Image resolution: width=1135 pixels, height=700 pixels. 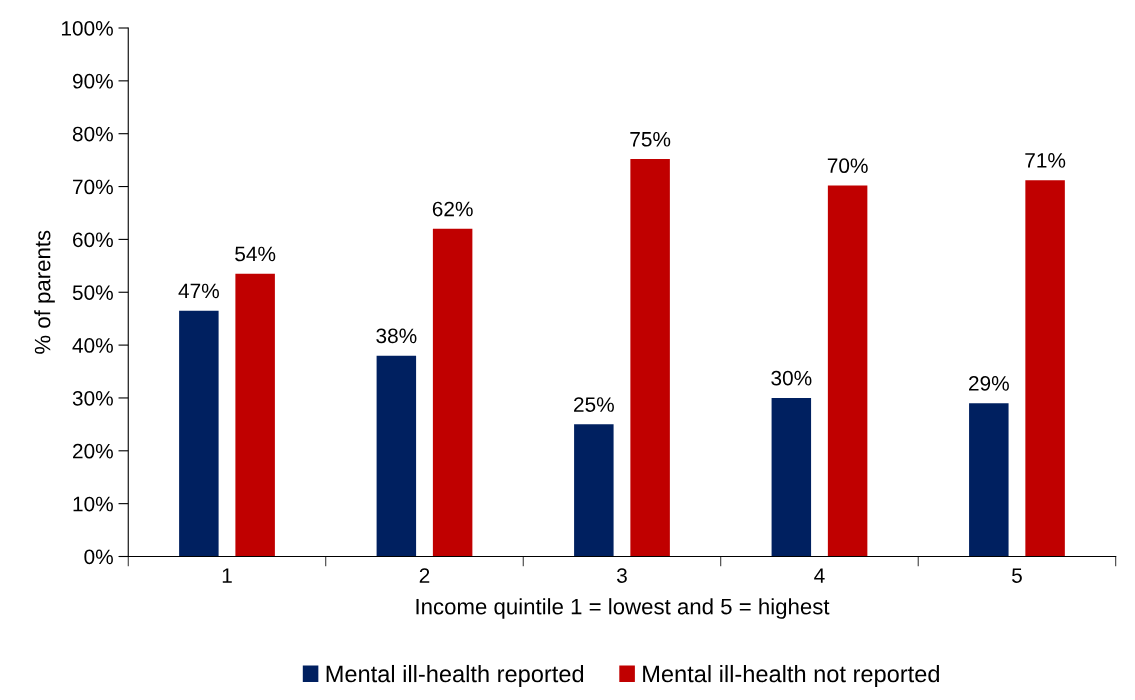 What do you see at coordinates (621, 575) in the screenshot?
I see `x-tick-label: 3` at bounding box center [621, 575].